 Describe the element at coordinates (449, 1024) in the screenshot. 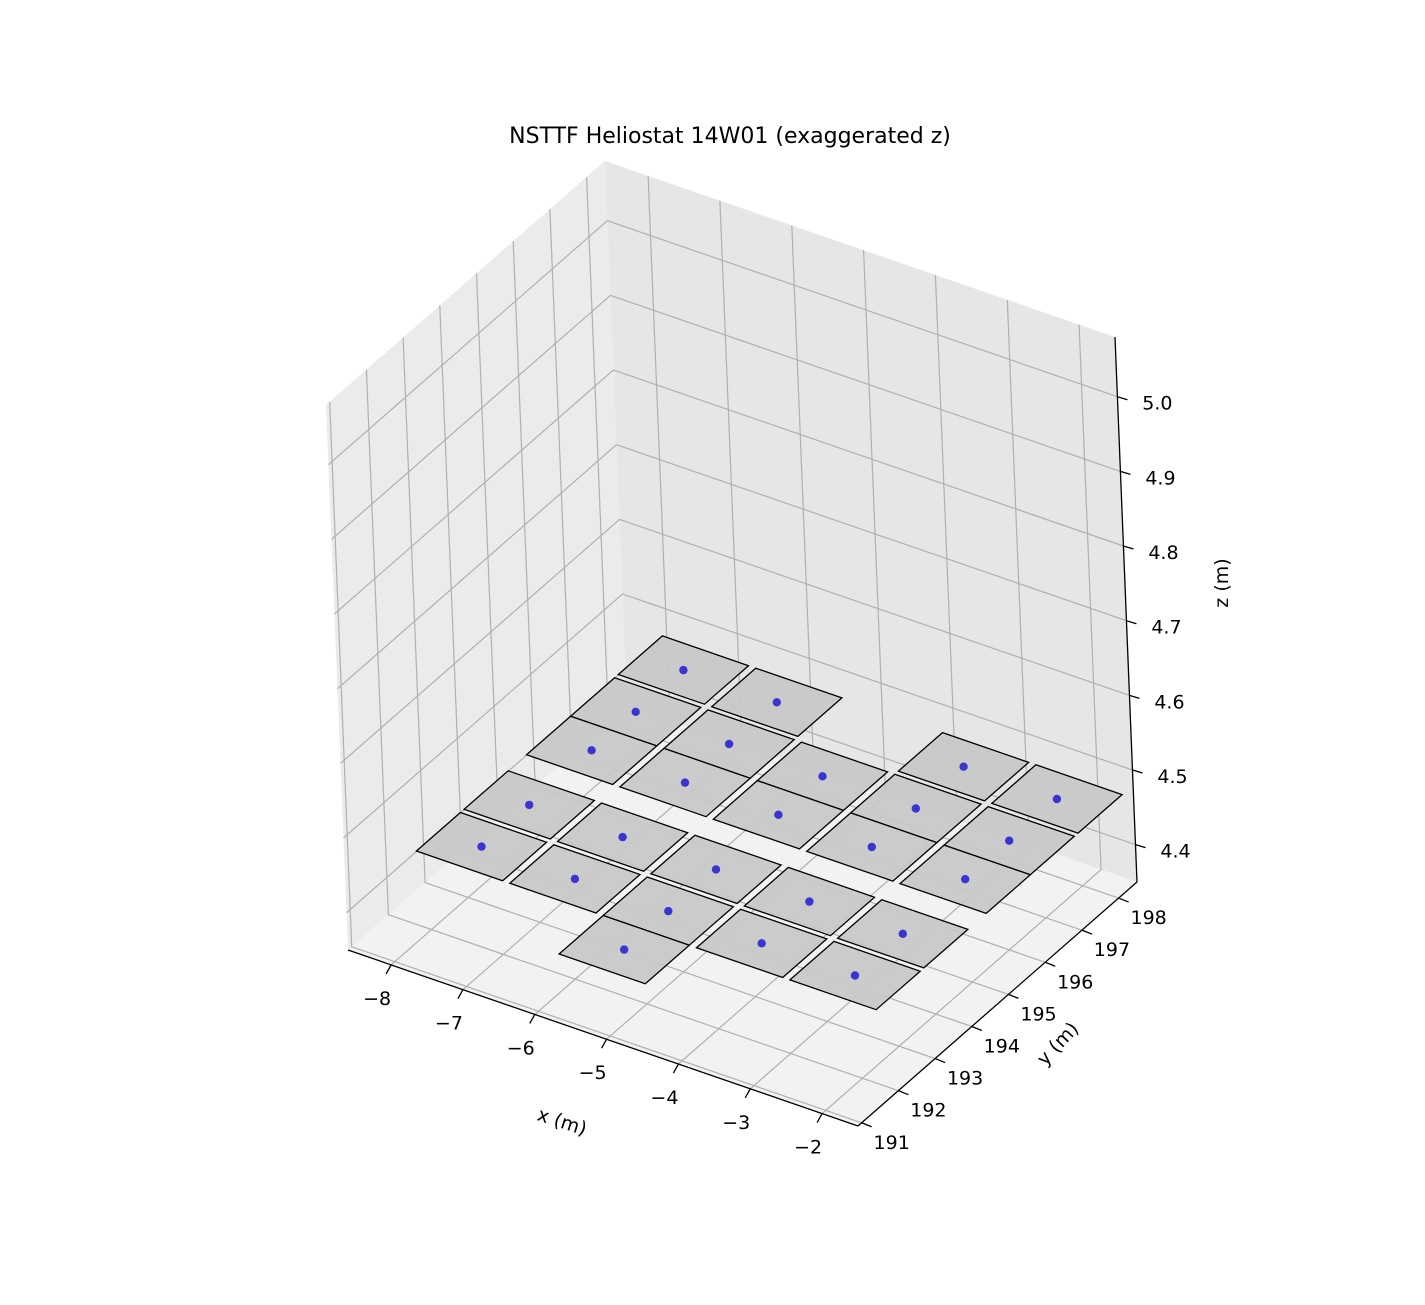

I see `x-tick-label: −7` at that location.